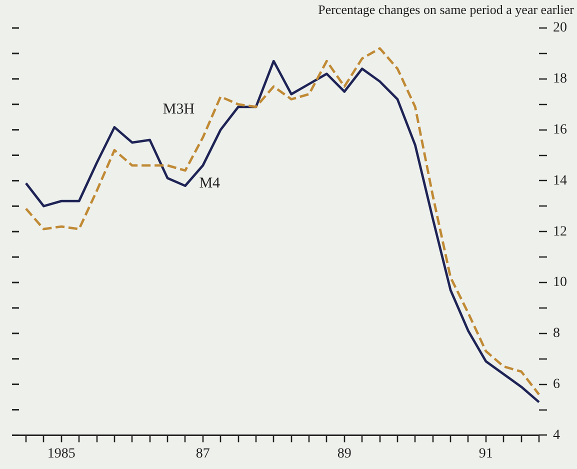 This screenshot has height=469, width=577. I want to click on y-tick-label: 14, so click(560, 180).